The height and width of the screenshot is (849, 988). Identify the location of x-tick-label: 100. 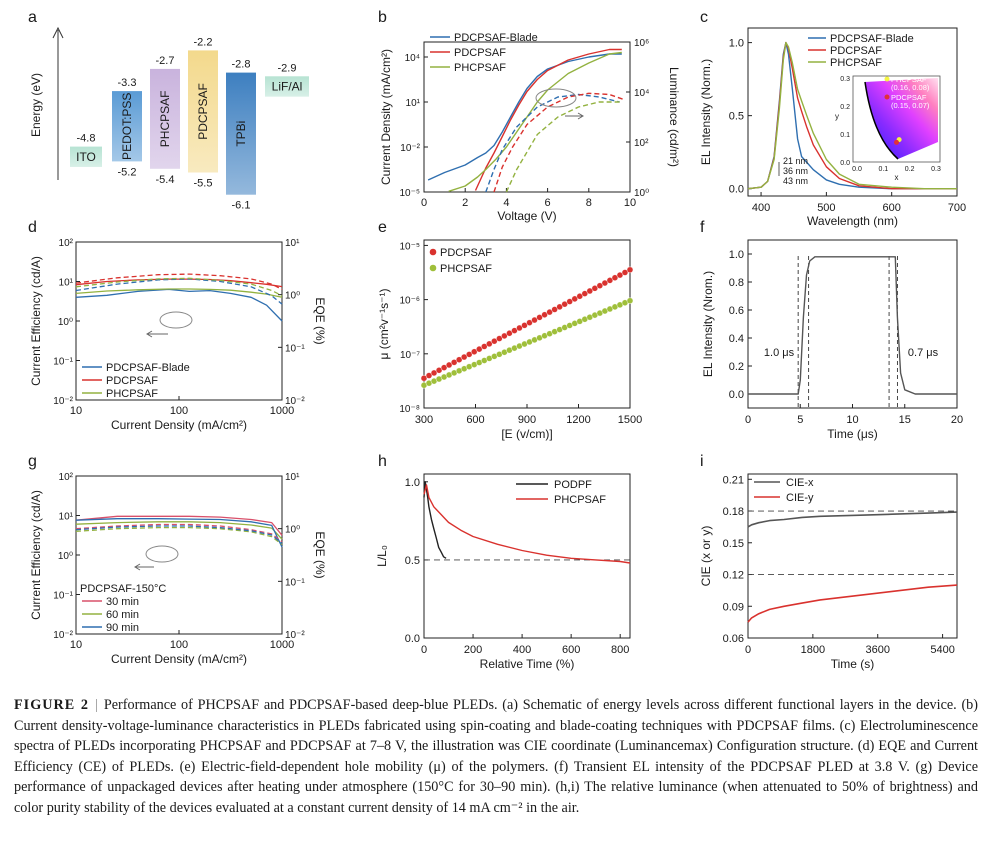
(179, 645).